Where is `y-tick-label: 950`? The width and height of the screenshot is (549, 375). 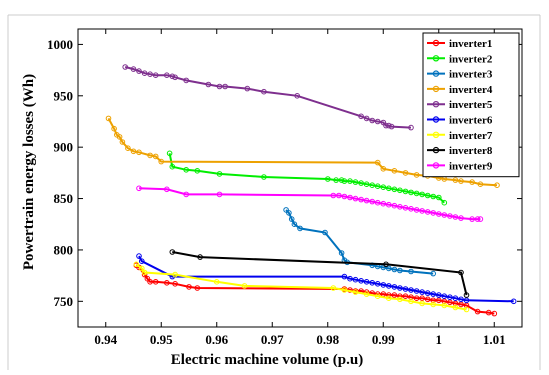
y-tick-label: 950 is located at coordinates (64, 95).